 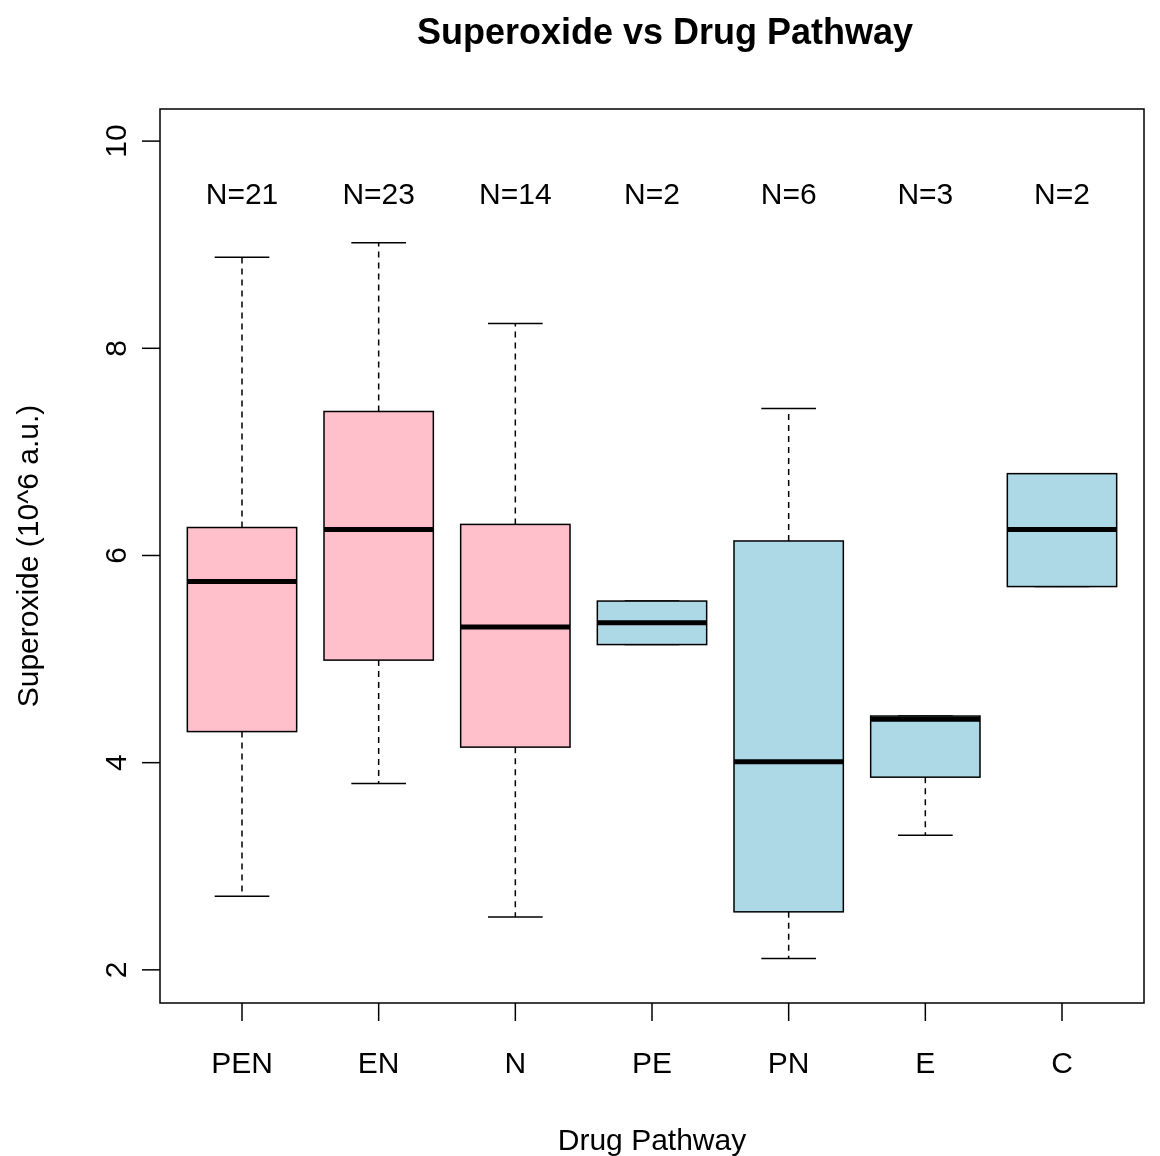 What do you see at coordinates (652, 1139) in the screenshot?
I see `x-axis-title: Drug Pathway` at bounding box center [652, 1139].